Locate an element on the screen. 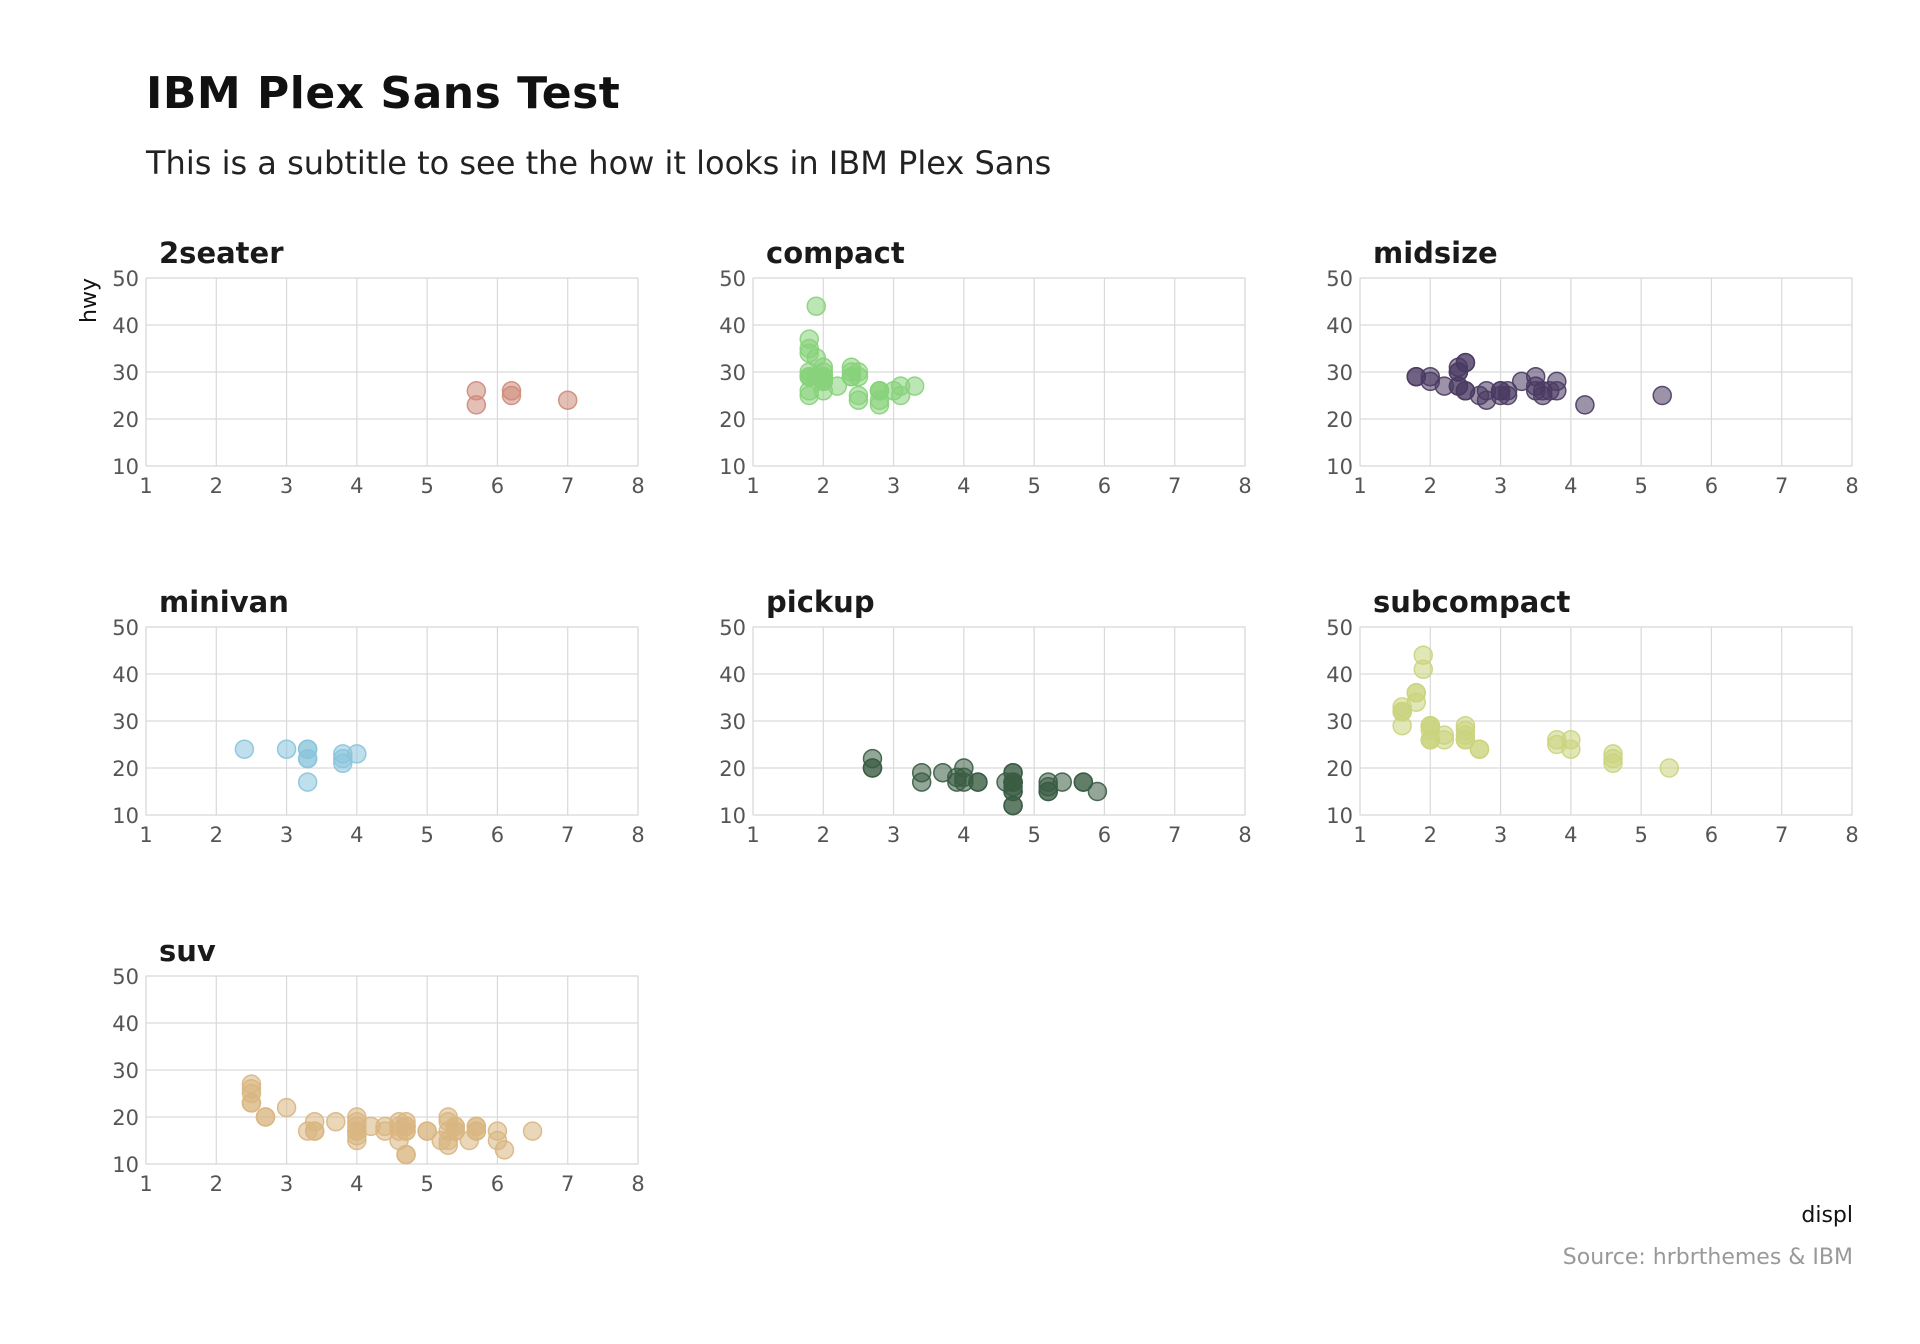 The width and height of the screenshot is (1920, 1344). facet-label-pickup: pickup is located at coordinates (820, 602).